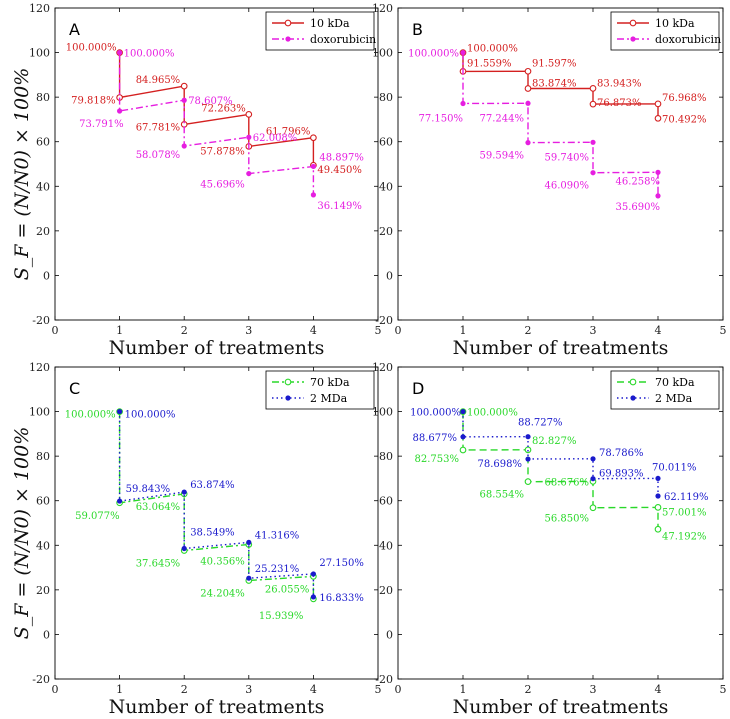 The height and width of the screenshot is (719, 730). What do you see at coordinates (275, 138) in the screenshot?
I see `data-label: 62.008%` at bounding box center [275, 138].